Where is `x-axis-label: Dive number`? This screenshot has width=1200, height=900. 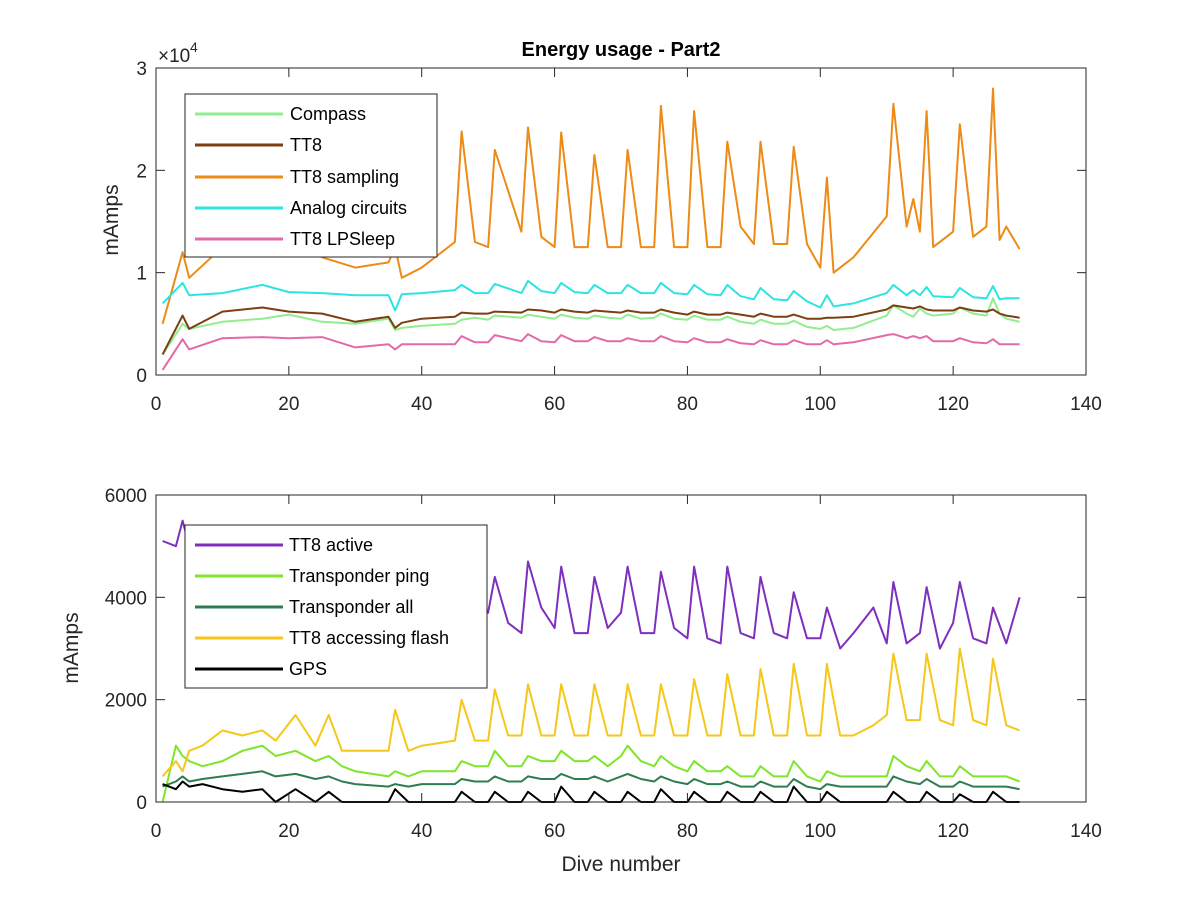 x-axis-label: Dive number is located at coordinates (620, 864).